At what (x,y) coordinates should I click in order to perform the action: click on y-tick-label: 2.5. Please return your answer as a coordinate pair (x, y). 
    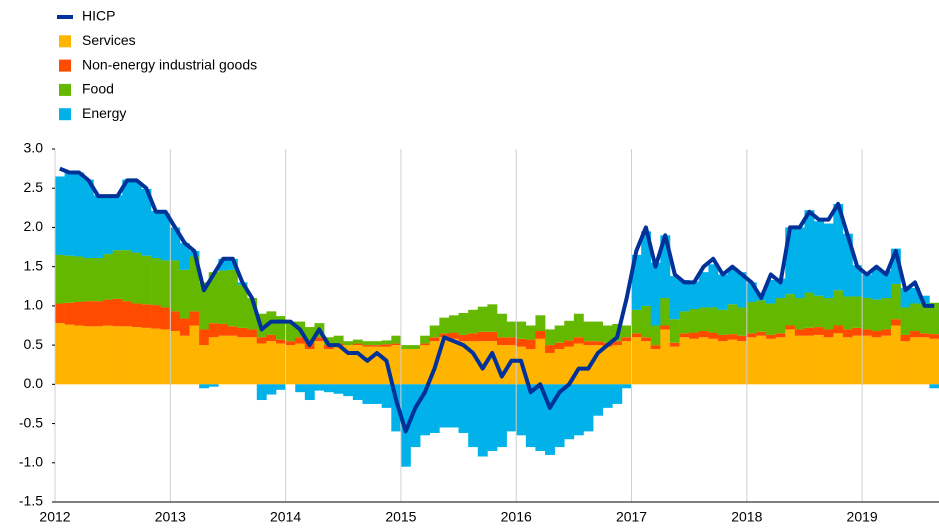
    Looking at the image, I should click on (34, 187).